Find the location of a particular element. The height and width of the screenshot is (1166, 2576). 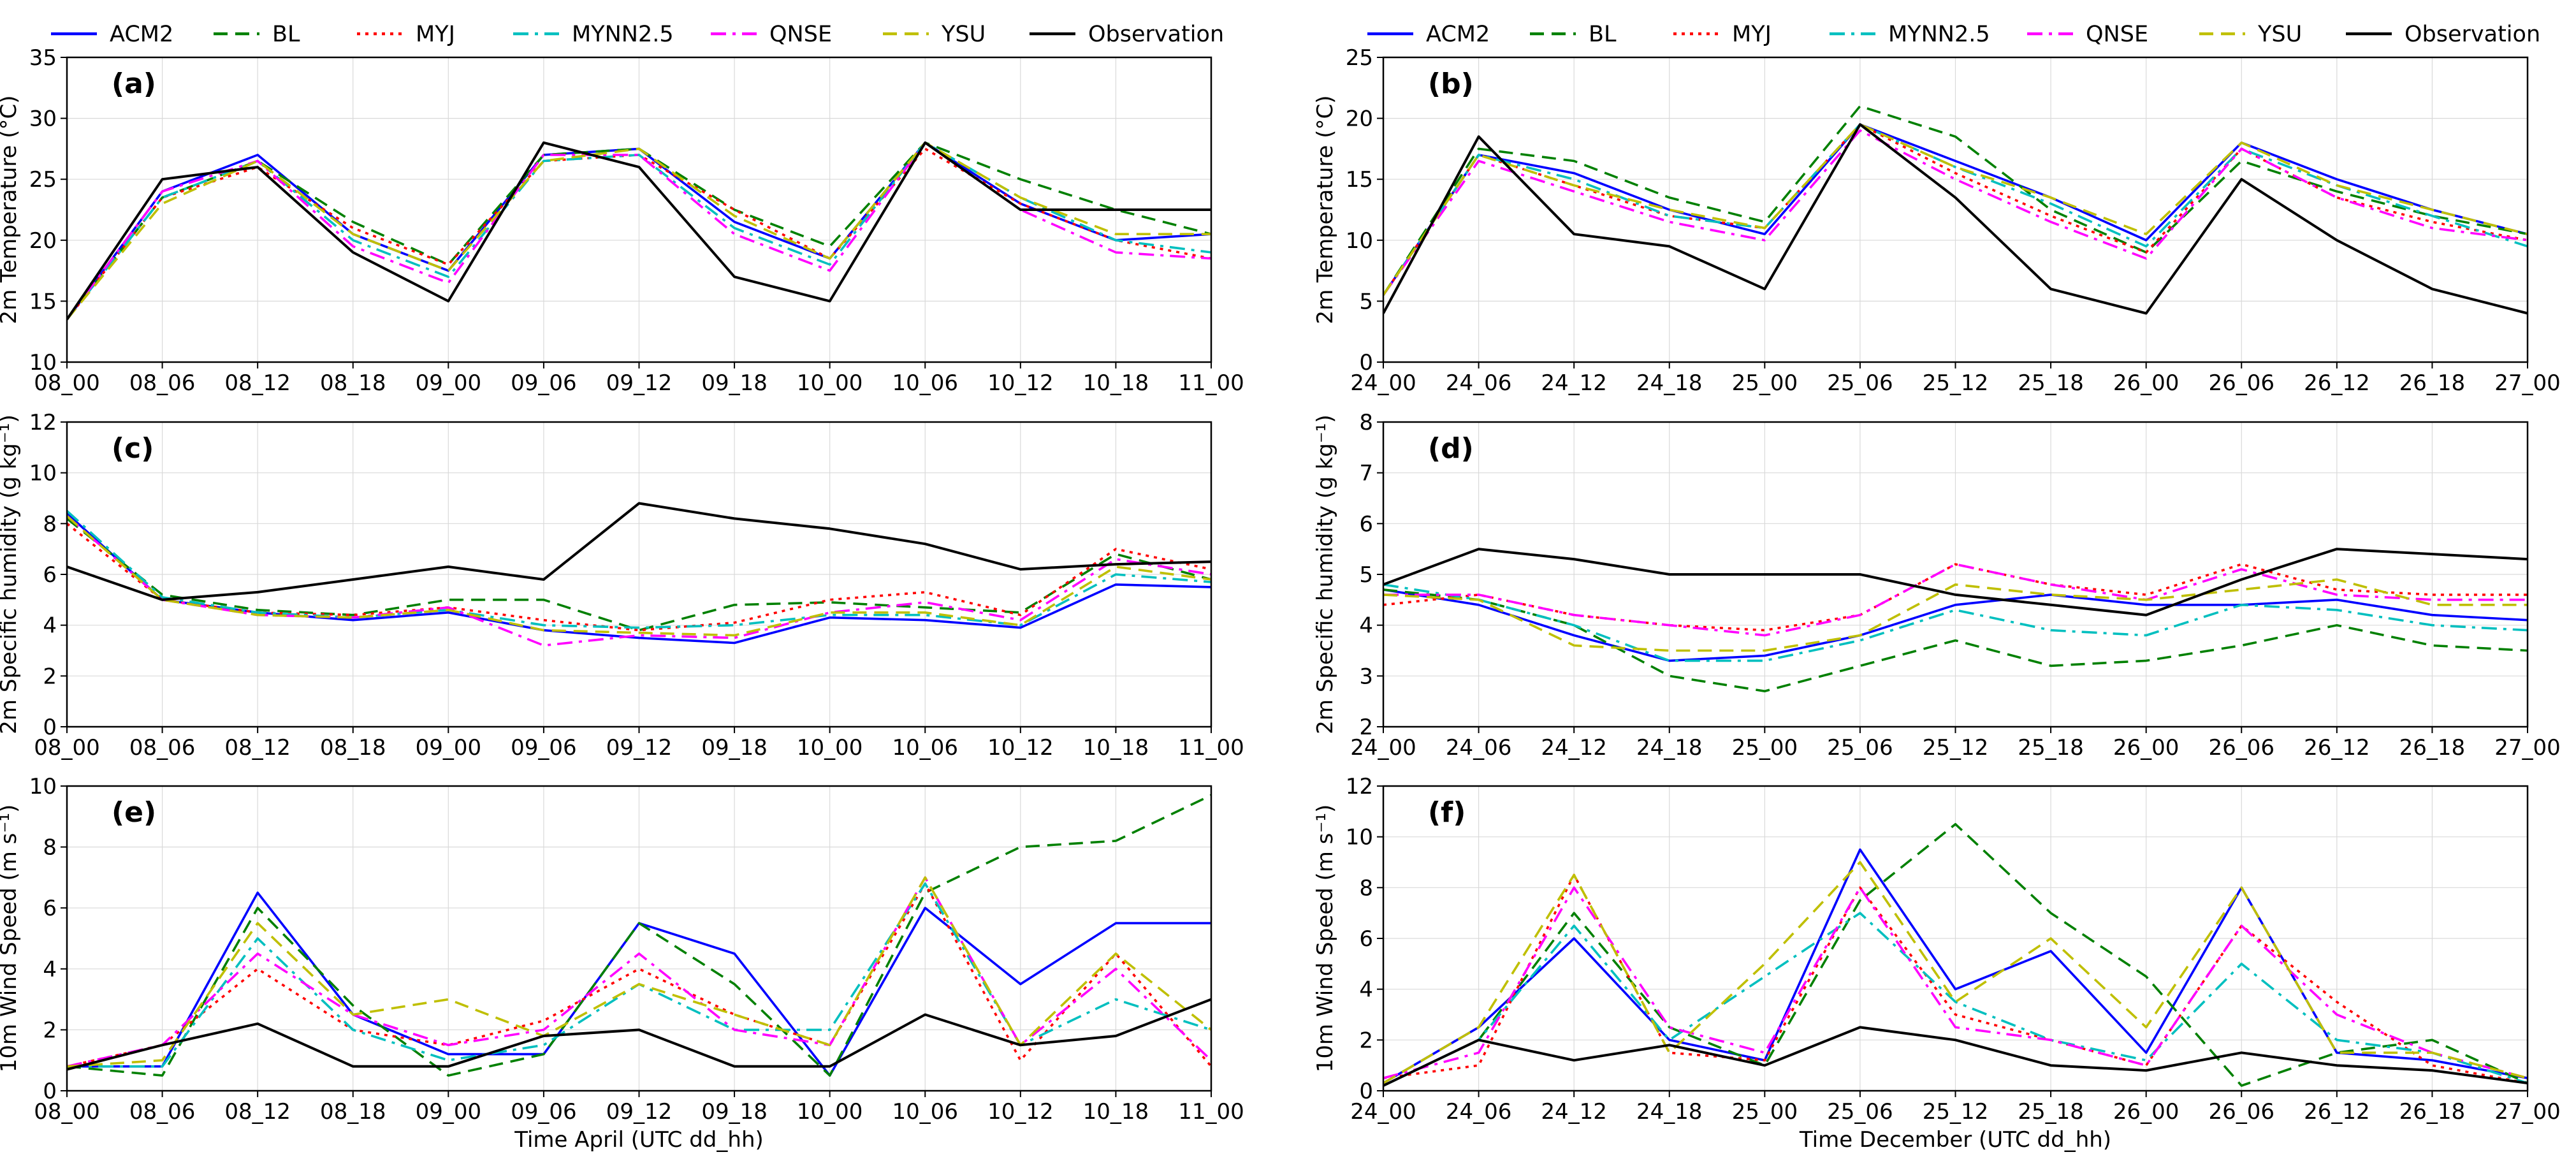

x-tick-label: 11_00 is located at coordinates (1211, 383).